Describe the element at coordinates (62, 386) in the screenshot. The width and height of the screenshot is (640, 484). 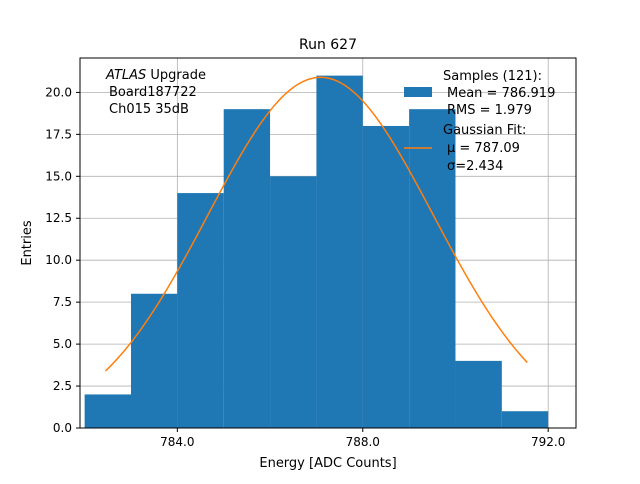
I see `y-tick-label: 2.5` at that location.